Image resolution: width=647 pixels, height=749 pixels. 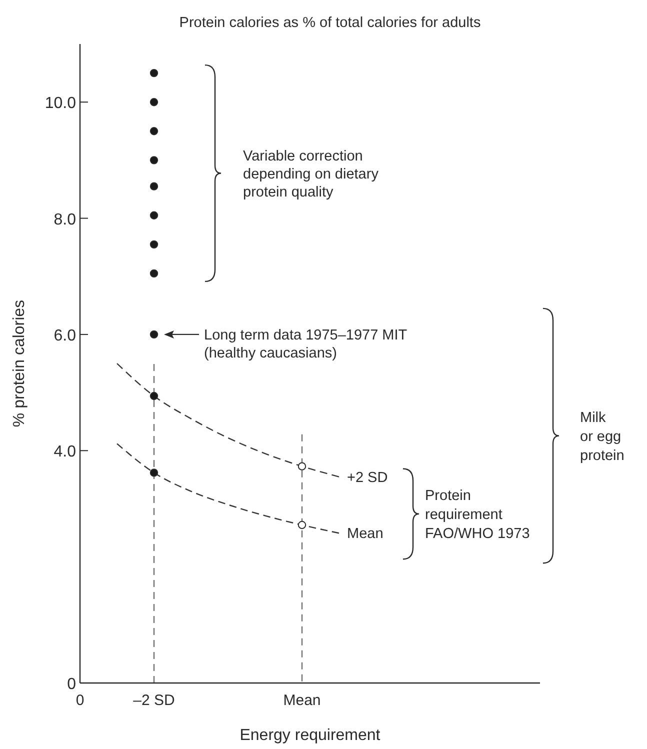 What do you see at coordinates (65, 335) in the screenshot?
I see `y-tick-label: 6.0` at bounding box center [65, 335].